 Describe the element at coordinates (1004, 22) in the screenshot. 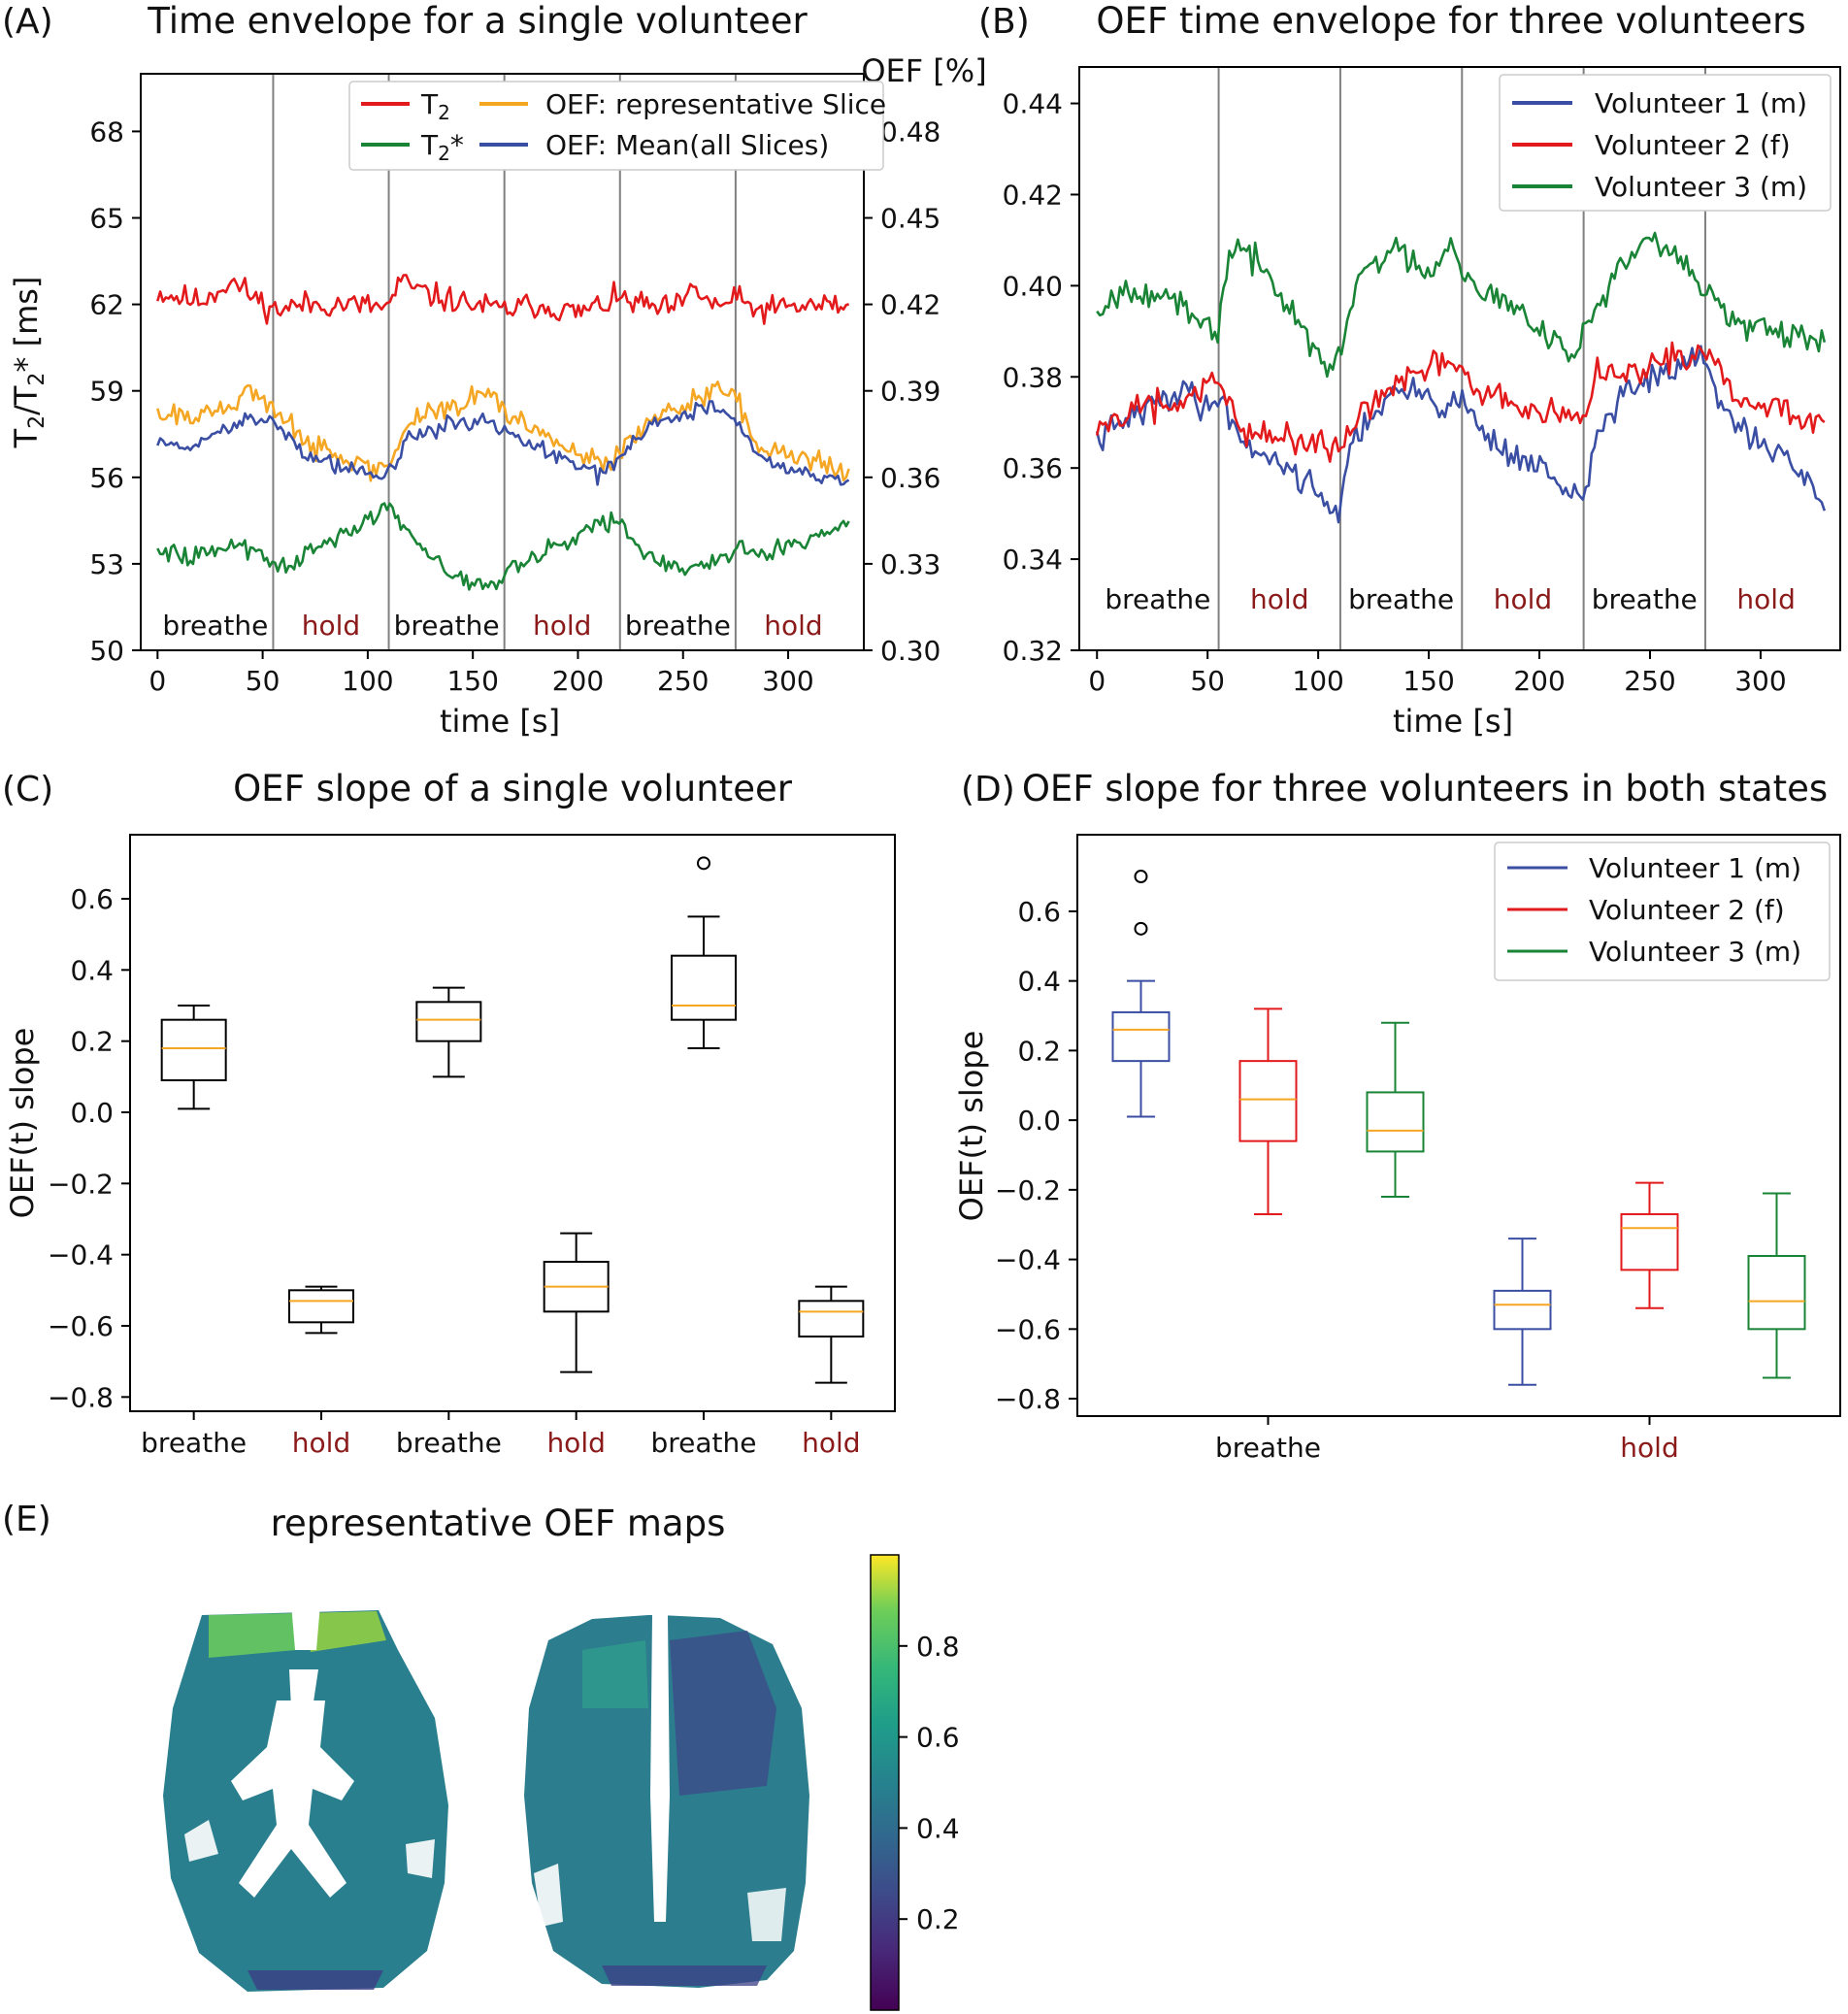

I see `panel-b-label: (B)` at that location.